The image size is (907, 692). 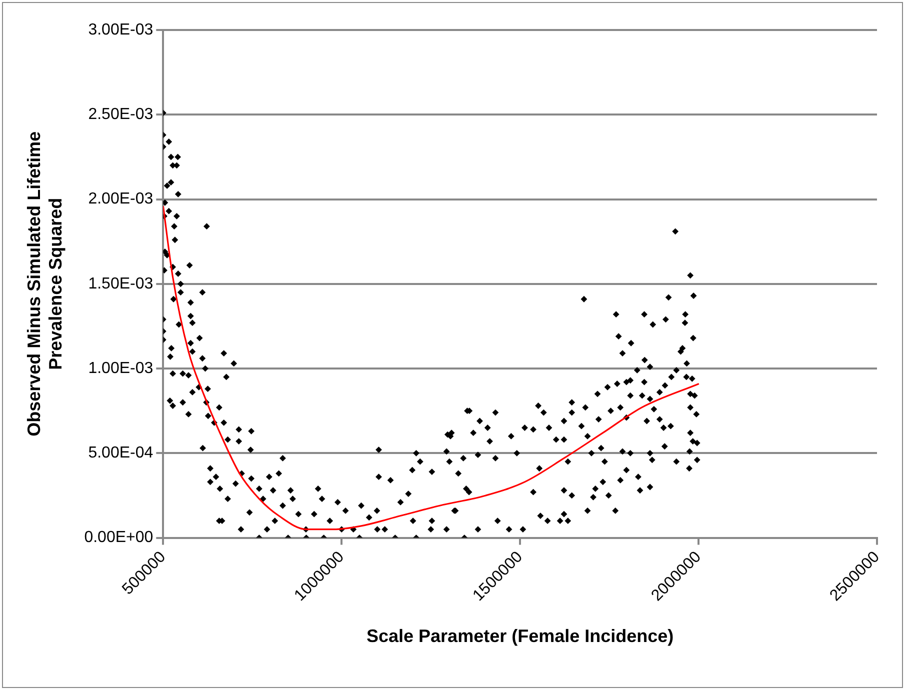 I want to click on y-axis-title: Observed Minus Simulated Lifetime Prevalence Squared, so click(x=45, y=283).